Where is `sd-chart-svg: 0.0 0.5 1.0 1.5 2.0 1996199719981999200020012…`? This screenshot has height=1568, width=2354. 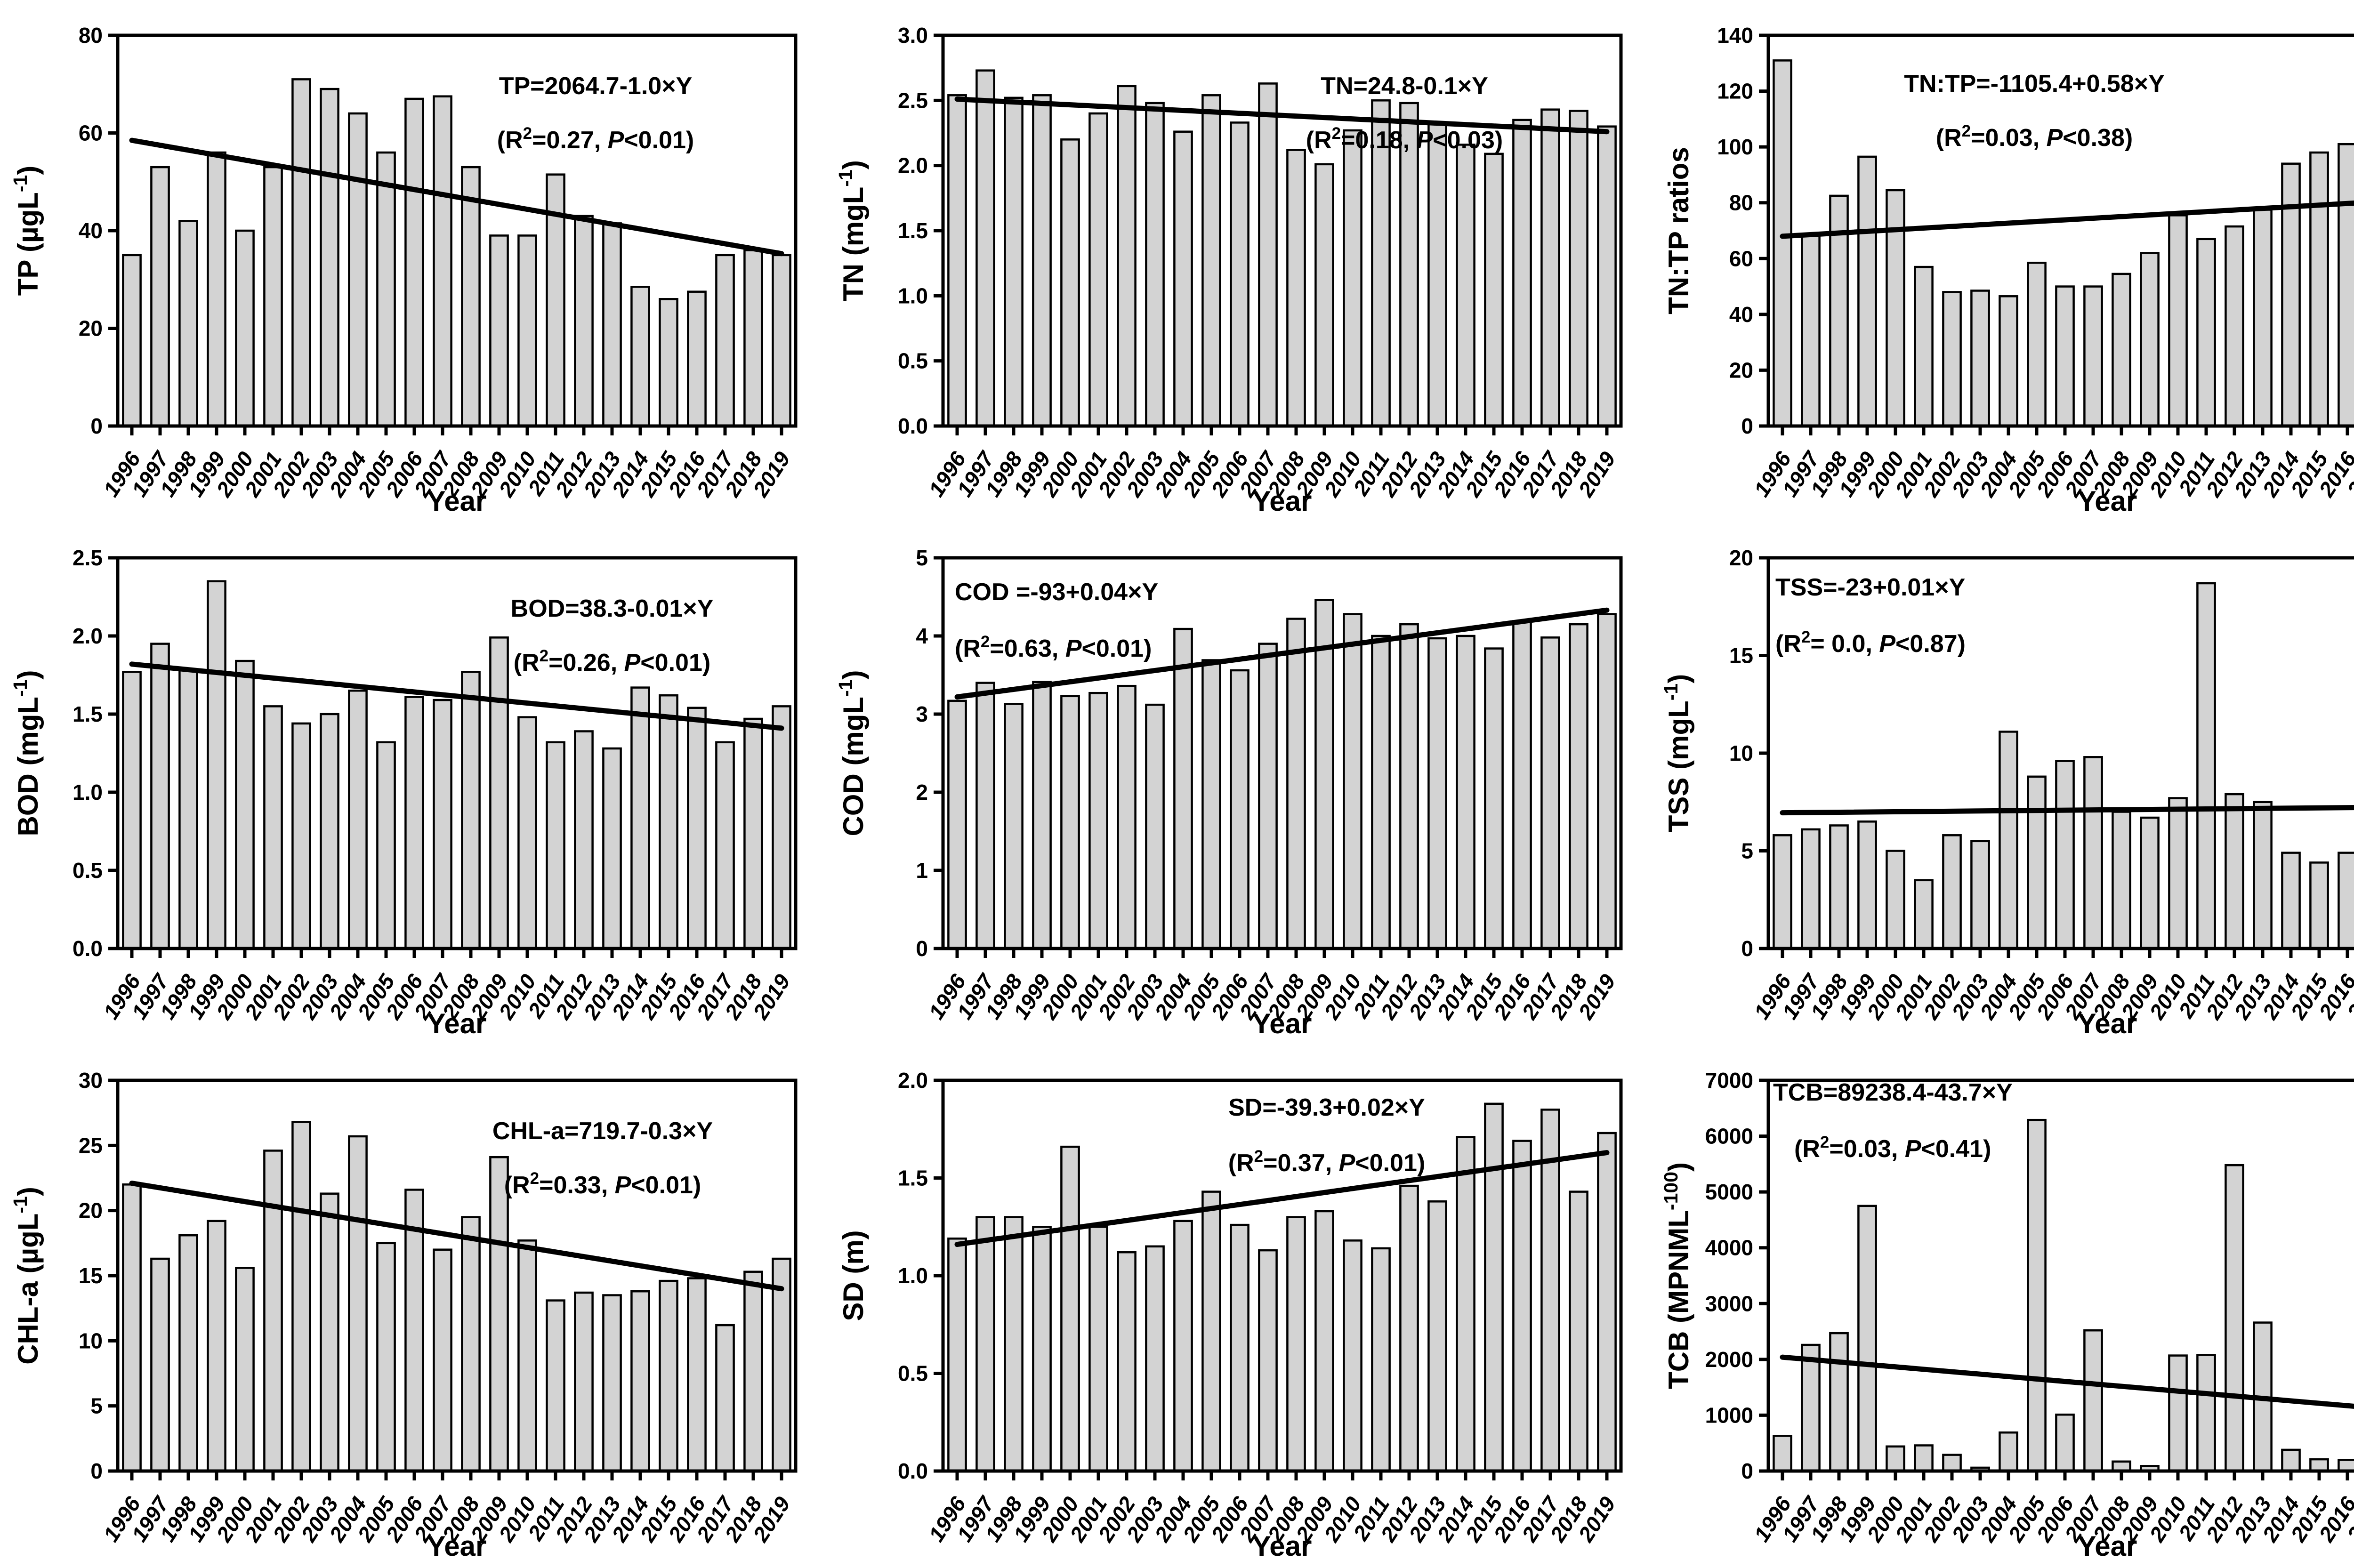
sd-chart-svg: 0.0 0.5 1.0 1.5 2.0 1996199719981999200020012… is located at coordinates (1230, 1315).